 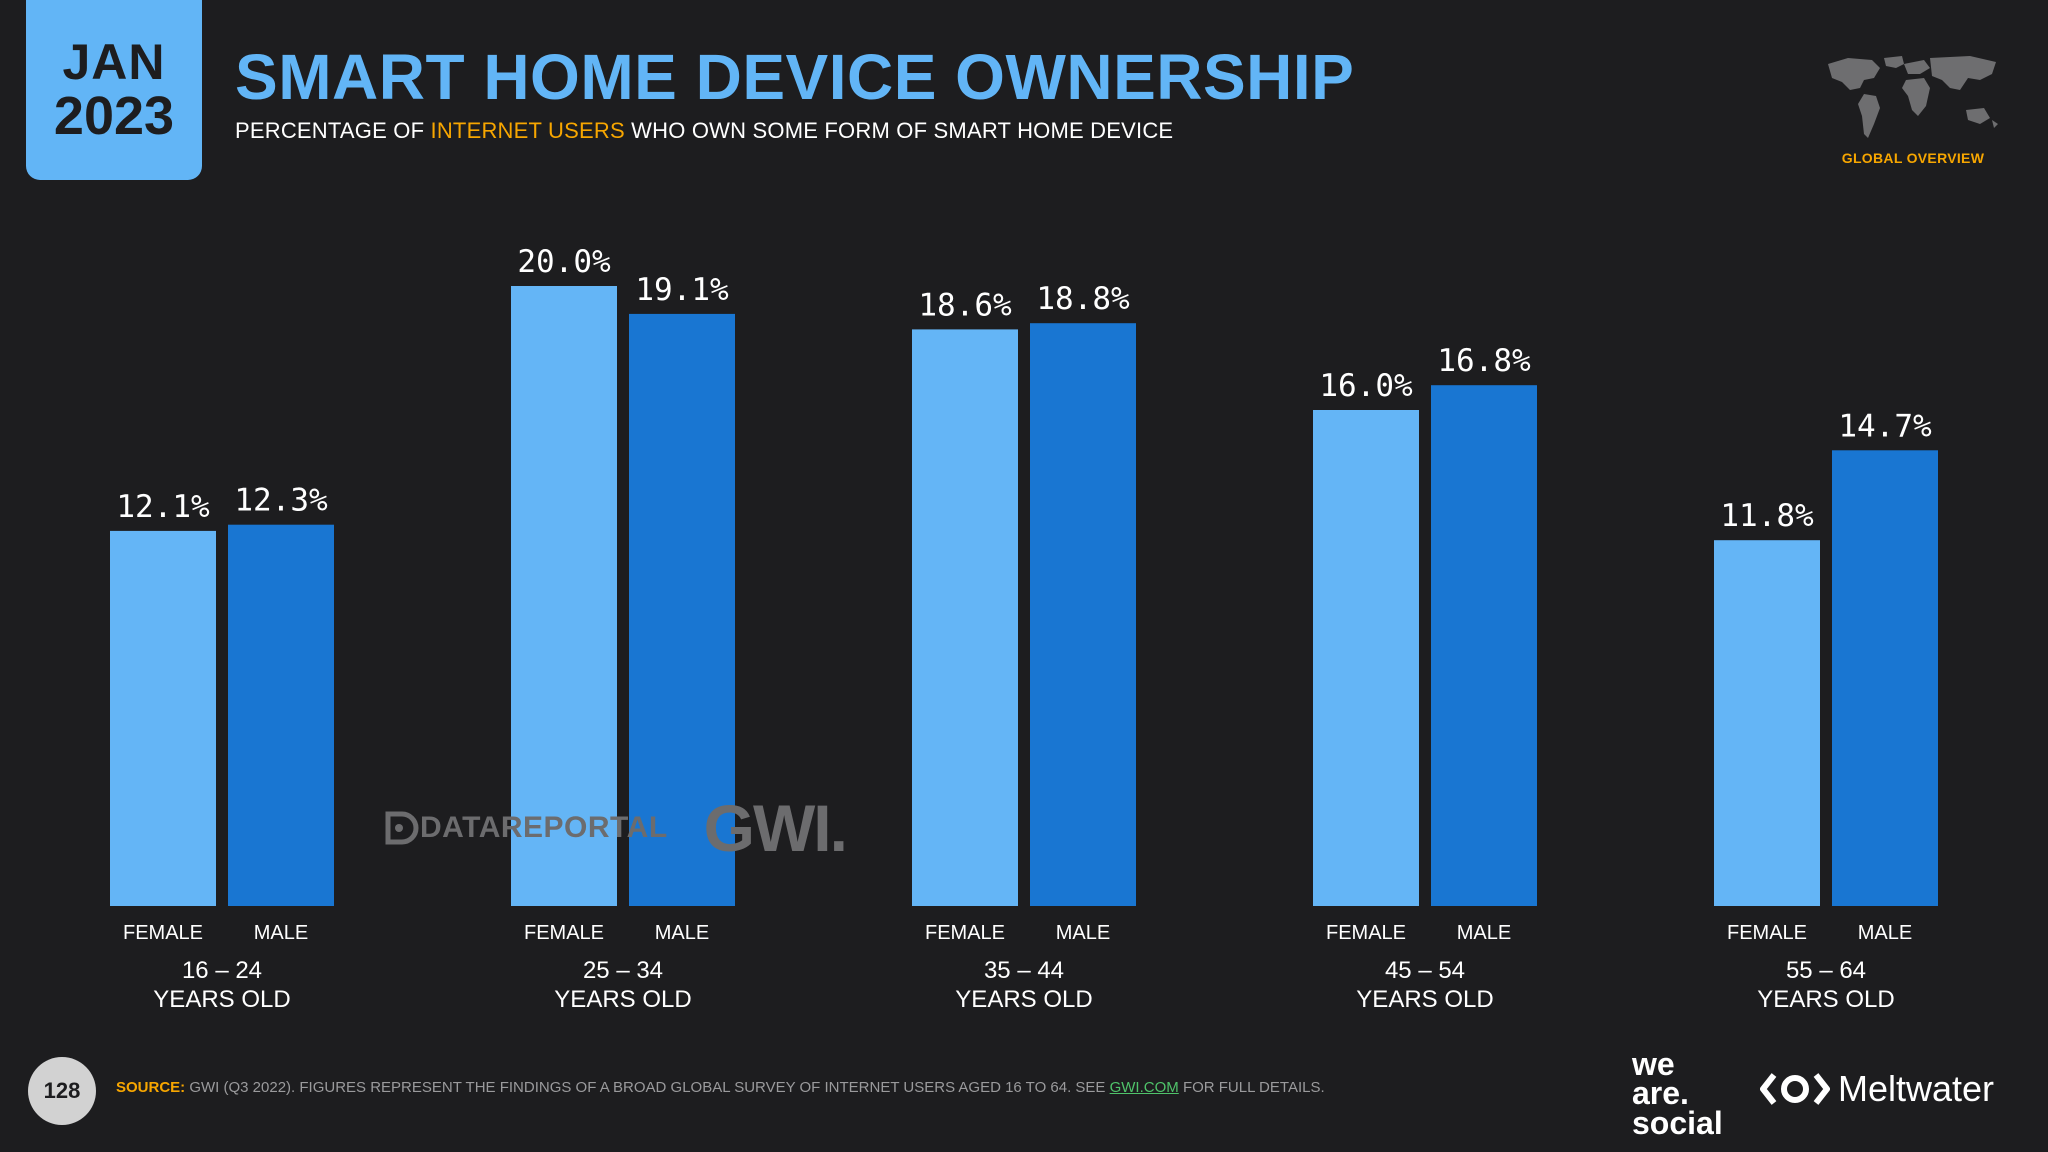 What do you see at coordinates (965, 933) in the screenshot?
I see `series-label-female-2: FEMALE` at bounding box center [965, 933].